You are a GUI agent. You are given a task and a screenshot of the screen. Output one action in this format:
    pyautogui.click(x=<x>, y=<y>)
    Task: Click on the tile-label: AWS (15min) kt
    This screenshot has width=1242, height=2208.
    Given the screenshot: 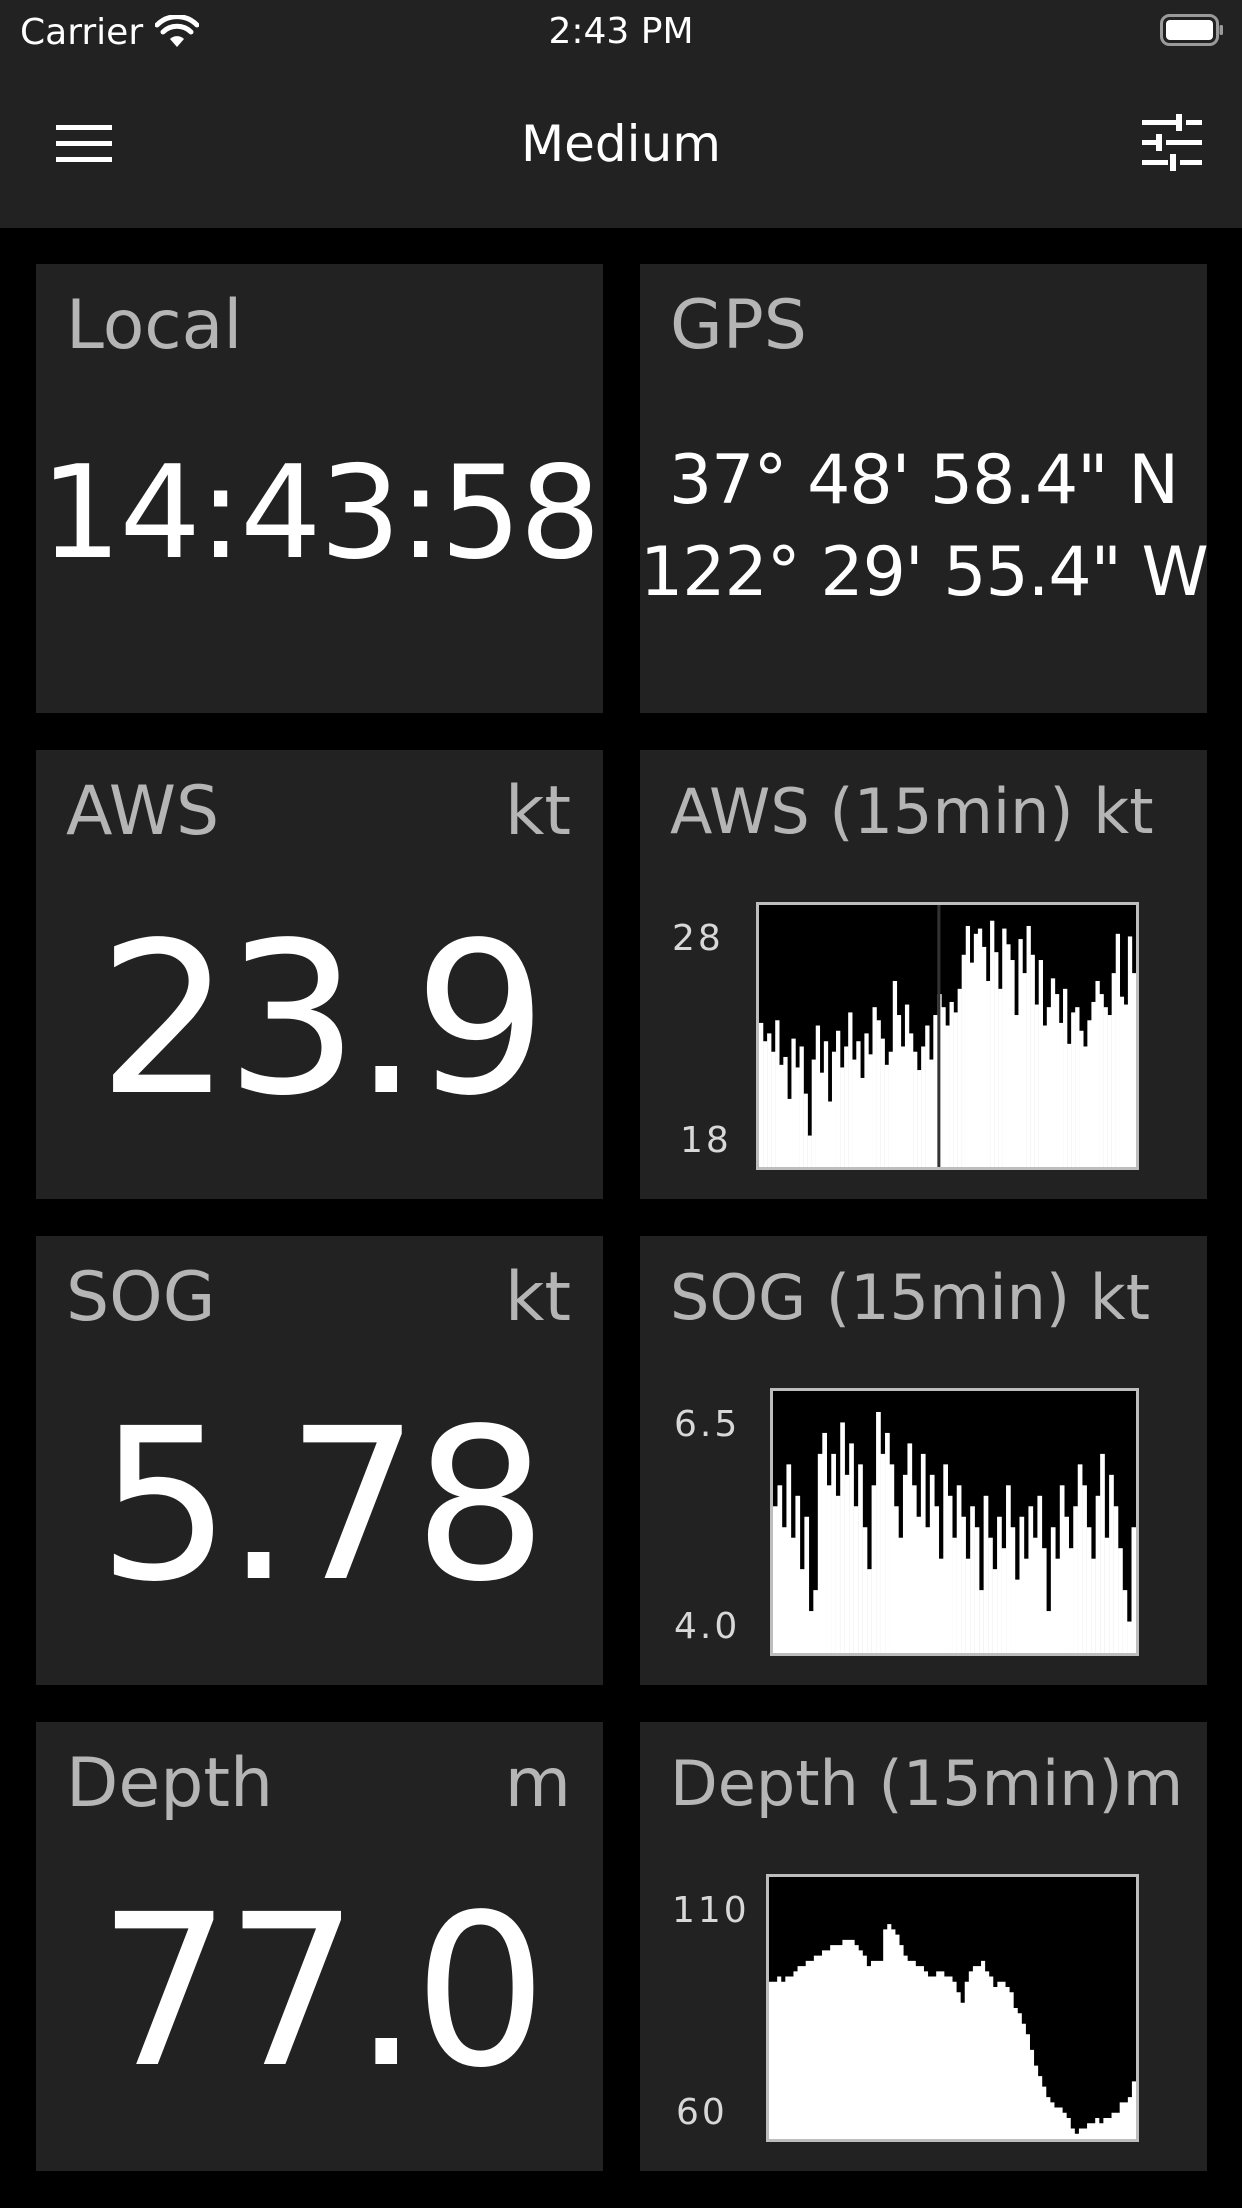 What is the action you would take?
    pyautogui.click(x=912, y=811)
    